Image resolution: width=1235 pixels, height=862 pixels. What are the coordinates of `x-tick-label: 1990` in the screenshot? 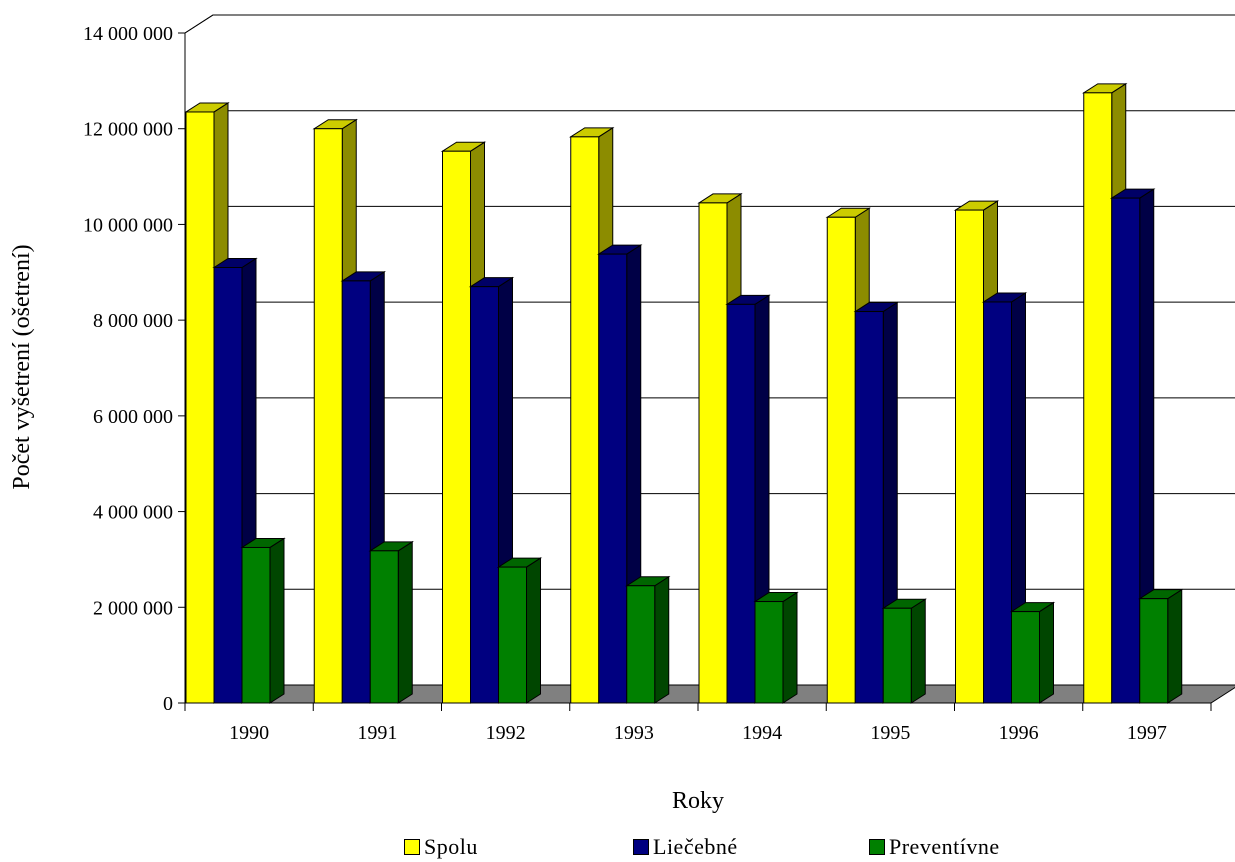 It's located at (249, 733).